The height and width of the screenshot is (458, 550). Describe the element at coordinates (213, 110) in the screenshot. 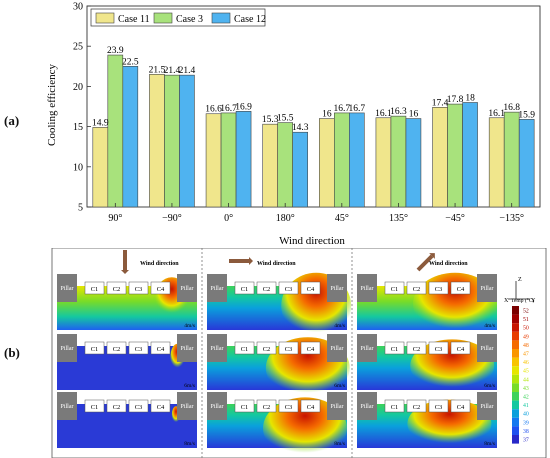

I see `data-label: 16.6` at that location.